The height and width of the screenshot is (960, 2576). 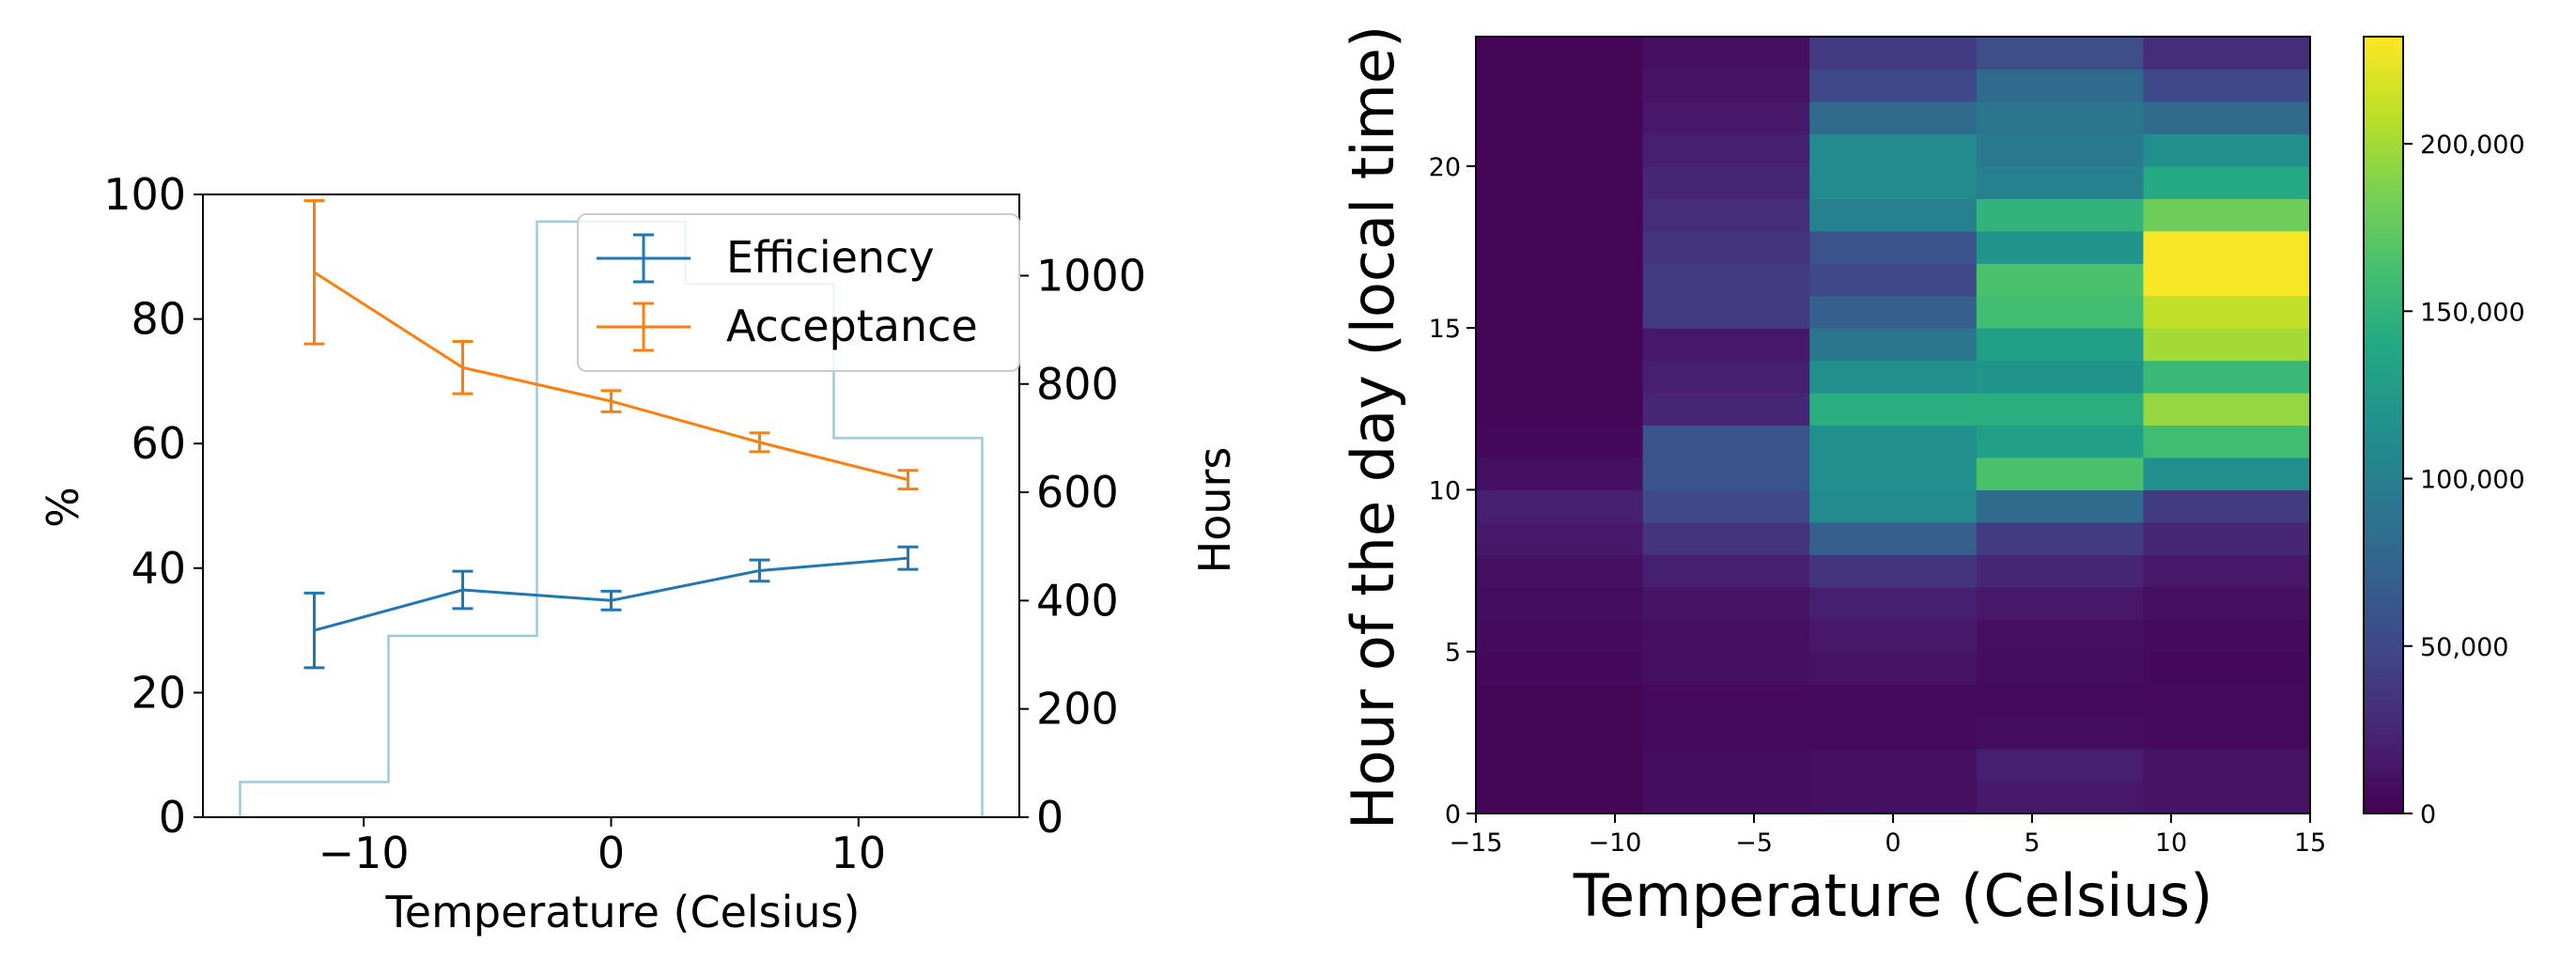 I want to click on heatmap-y-axis-label: Hour of the day (local time), so click(x=1373, y=427).